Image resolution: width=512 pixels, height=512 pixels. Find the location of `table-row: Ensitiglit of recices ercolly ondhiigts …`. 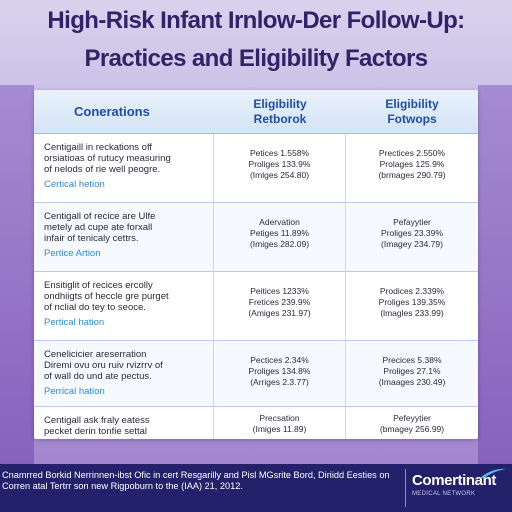

table-row: Ensitiglit of recices ercolly ondhiigts … is located at coordinates (256, 306).